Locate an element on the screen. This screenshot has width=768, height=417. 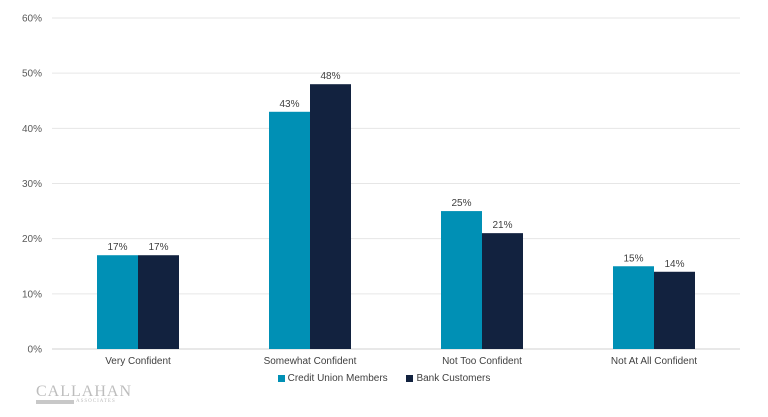
y-tick-label: 20% is located at coordinates (32, 239).